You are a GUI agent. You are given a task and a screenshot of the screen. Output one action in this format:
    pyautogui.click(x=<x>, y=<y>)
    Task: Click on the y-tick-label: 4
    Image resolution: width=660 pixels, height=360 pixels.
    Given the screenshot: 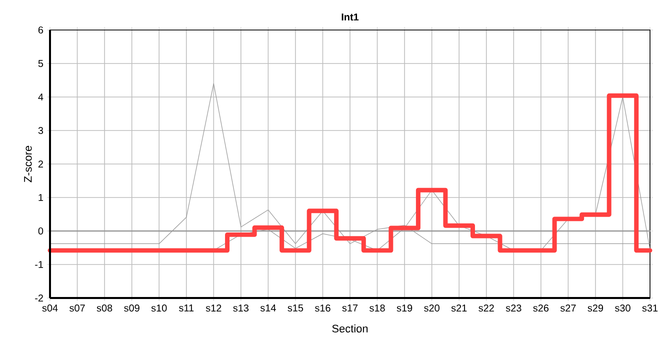 What is the action you would take?
    pyautogui.click(x=41, y=97)
    